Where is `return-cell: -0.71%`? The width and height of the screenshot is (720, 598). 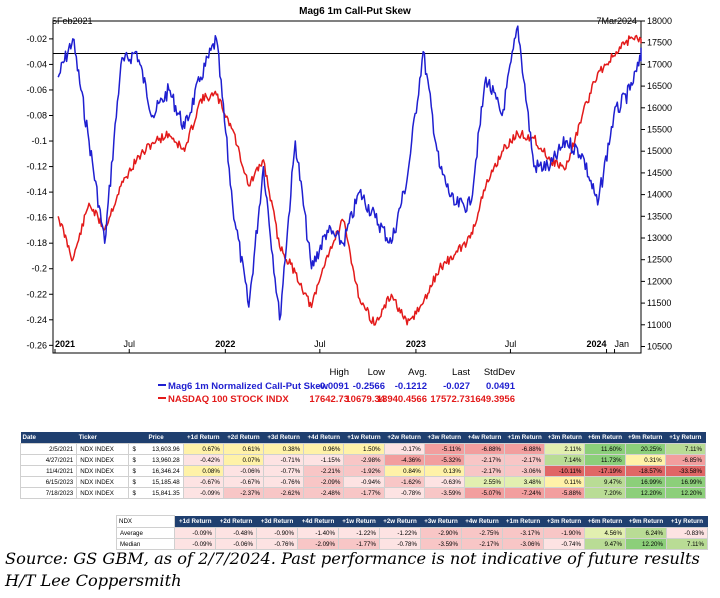 return-cell: -0.71% is located at coordinates (284, 460).